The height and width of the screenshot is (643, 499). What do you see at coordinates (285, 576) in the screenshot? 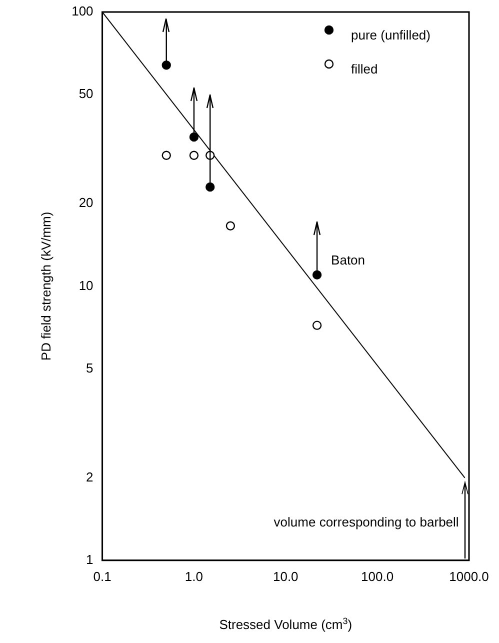
I see `x-tick-label: 10.0` at bounding box center [285, 576].